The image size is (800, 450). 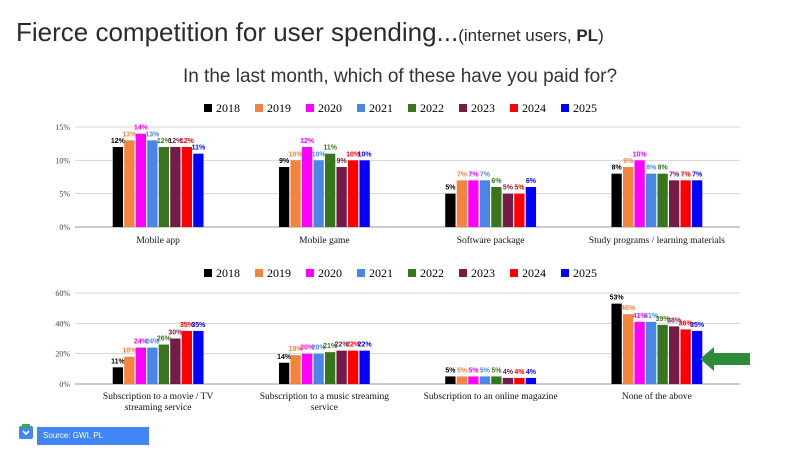 I want to click on chart1-data-label: 11%, so click(x=330, y=148).